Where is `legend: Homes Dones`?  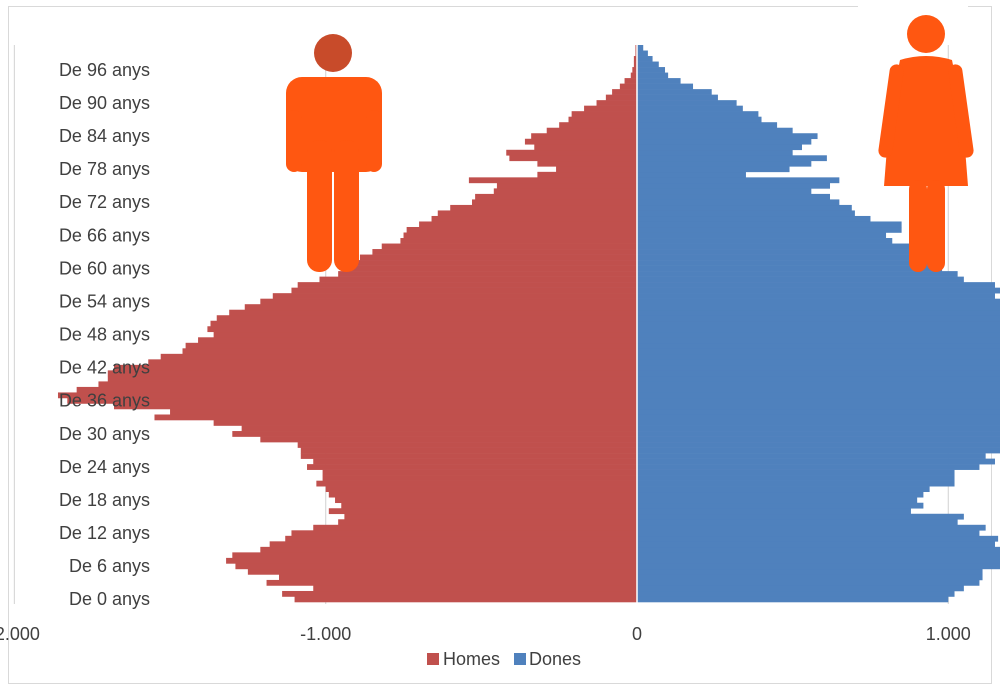
legend: Homes Dones is located at coordinates (504, 659).